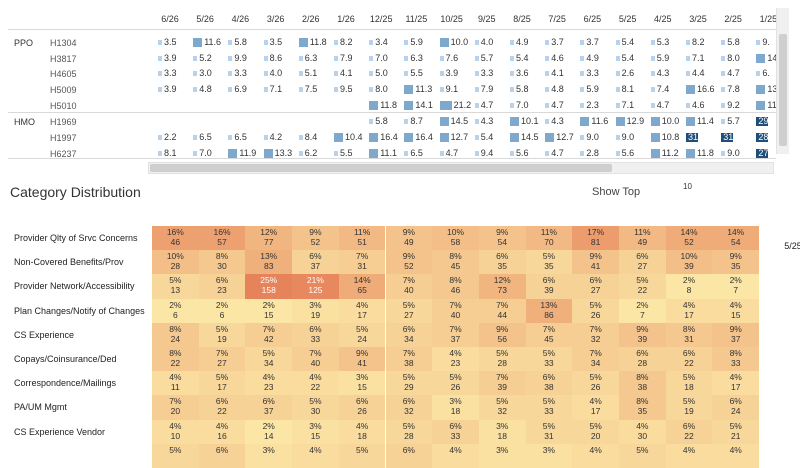  What do you see at coordinates (452, 89) in the screenshot?
I see `cell-value: 9.1` at bounding box center [452, 89].